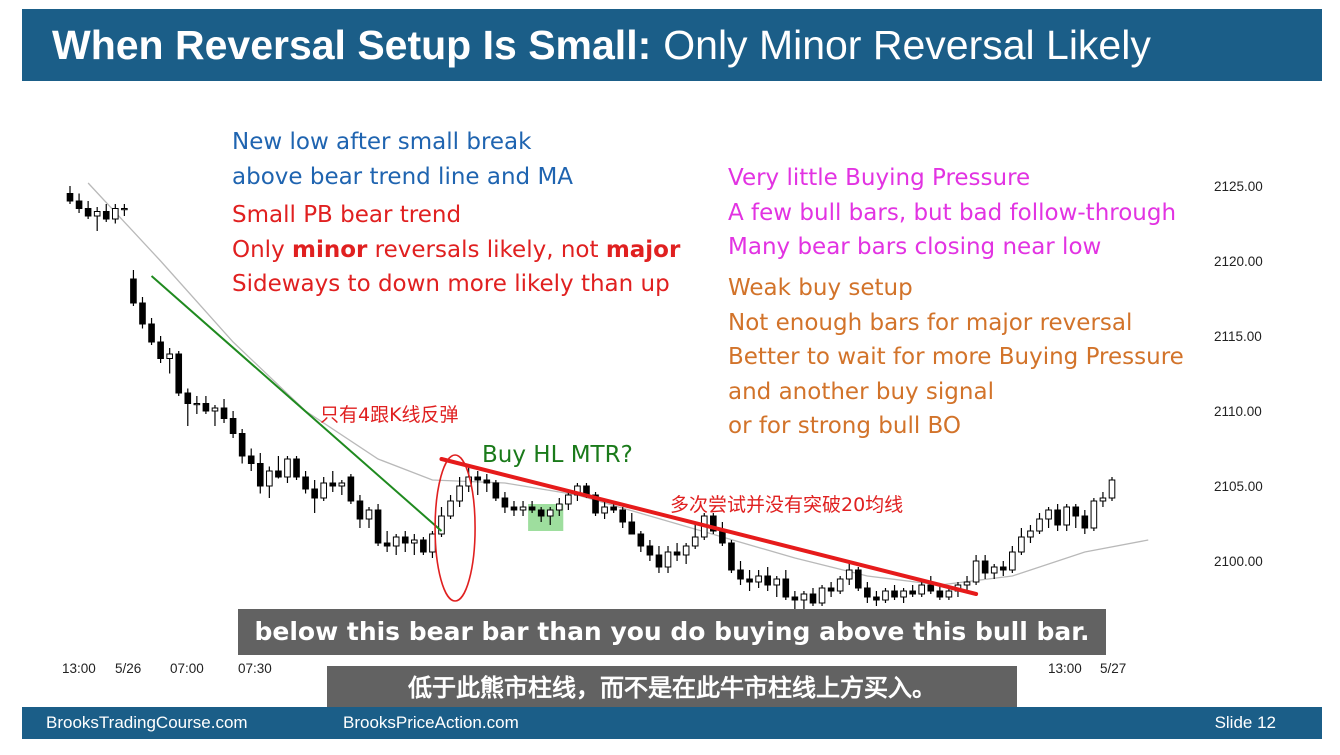 The image size is (1340, 755). I want to click on y-tick-label: 2100.00, so click(1238, 561).